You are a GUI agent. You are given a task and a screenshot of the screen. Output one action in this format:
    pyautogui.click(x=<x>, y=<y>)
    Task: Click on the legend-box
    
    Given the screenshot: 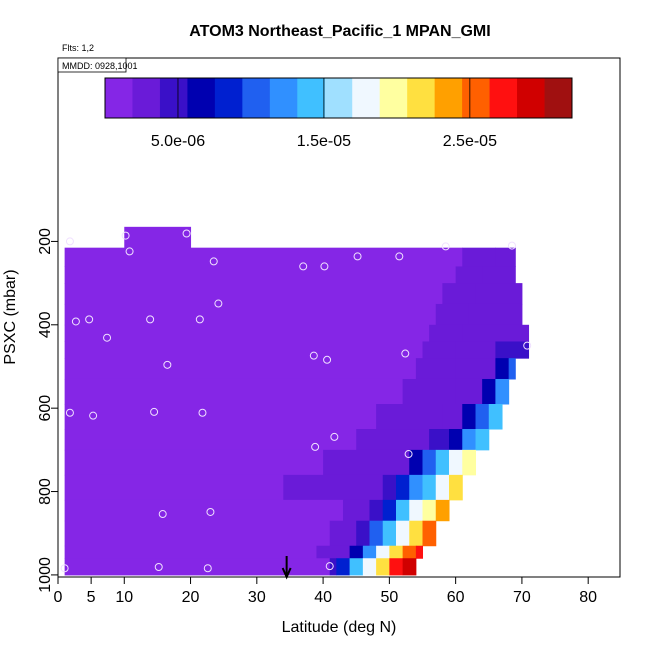 What is the action you would take?
    pyautogui.click(x=92, y=65)
    